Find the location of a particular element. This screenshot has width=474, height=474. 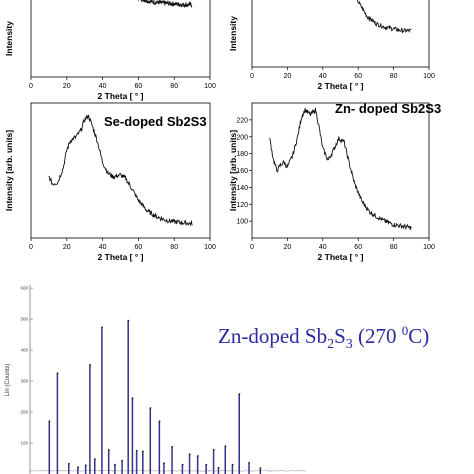

y-tick-label: 200 is located at coordinates (242, 137).